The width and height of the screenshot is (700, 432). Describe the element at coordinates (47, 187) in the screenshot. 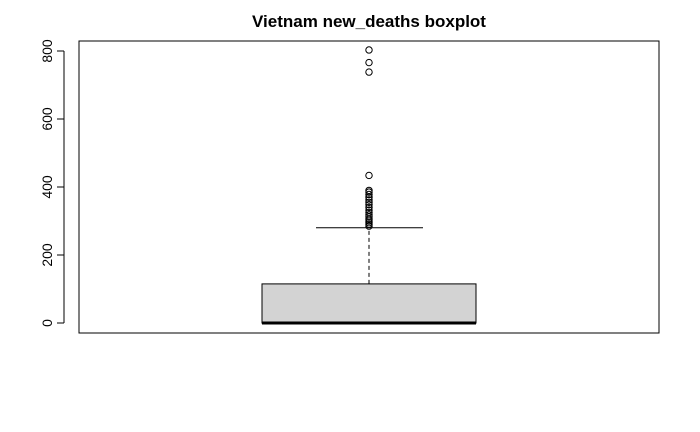

I see `y-tick-label-400: 400` at that location.